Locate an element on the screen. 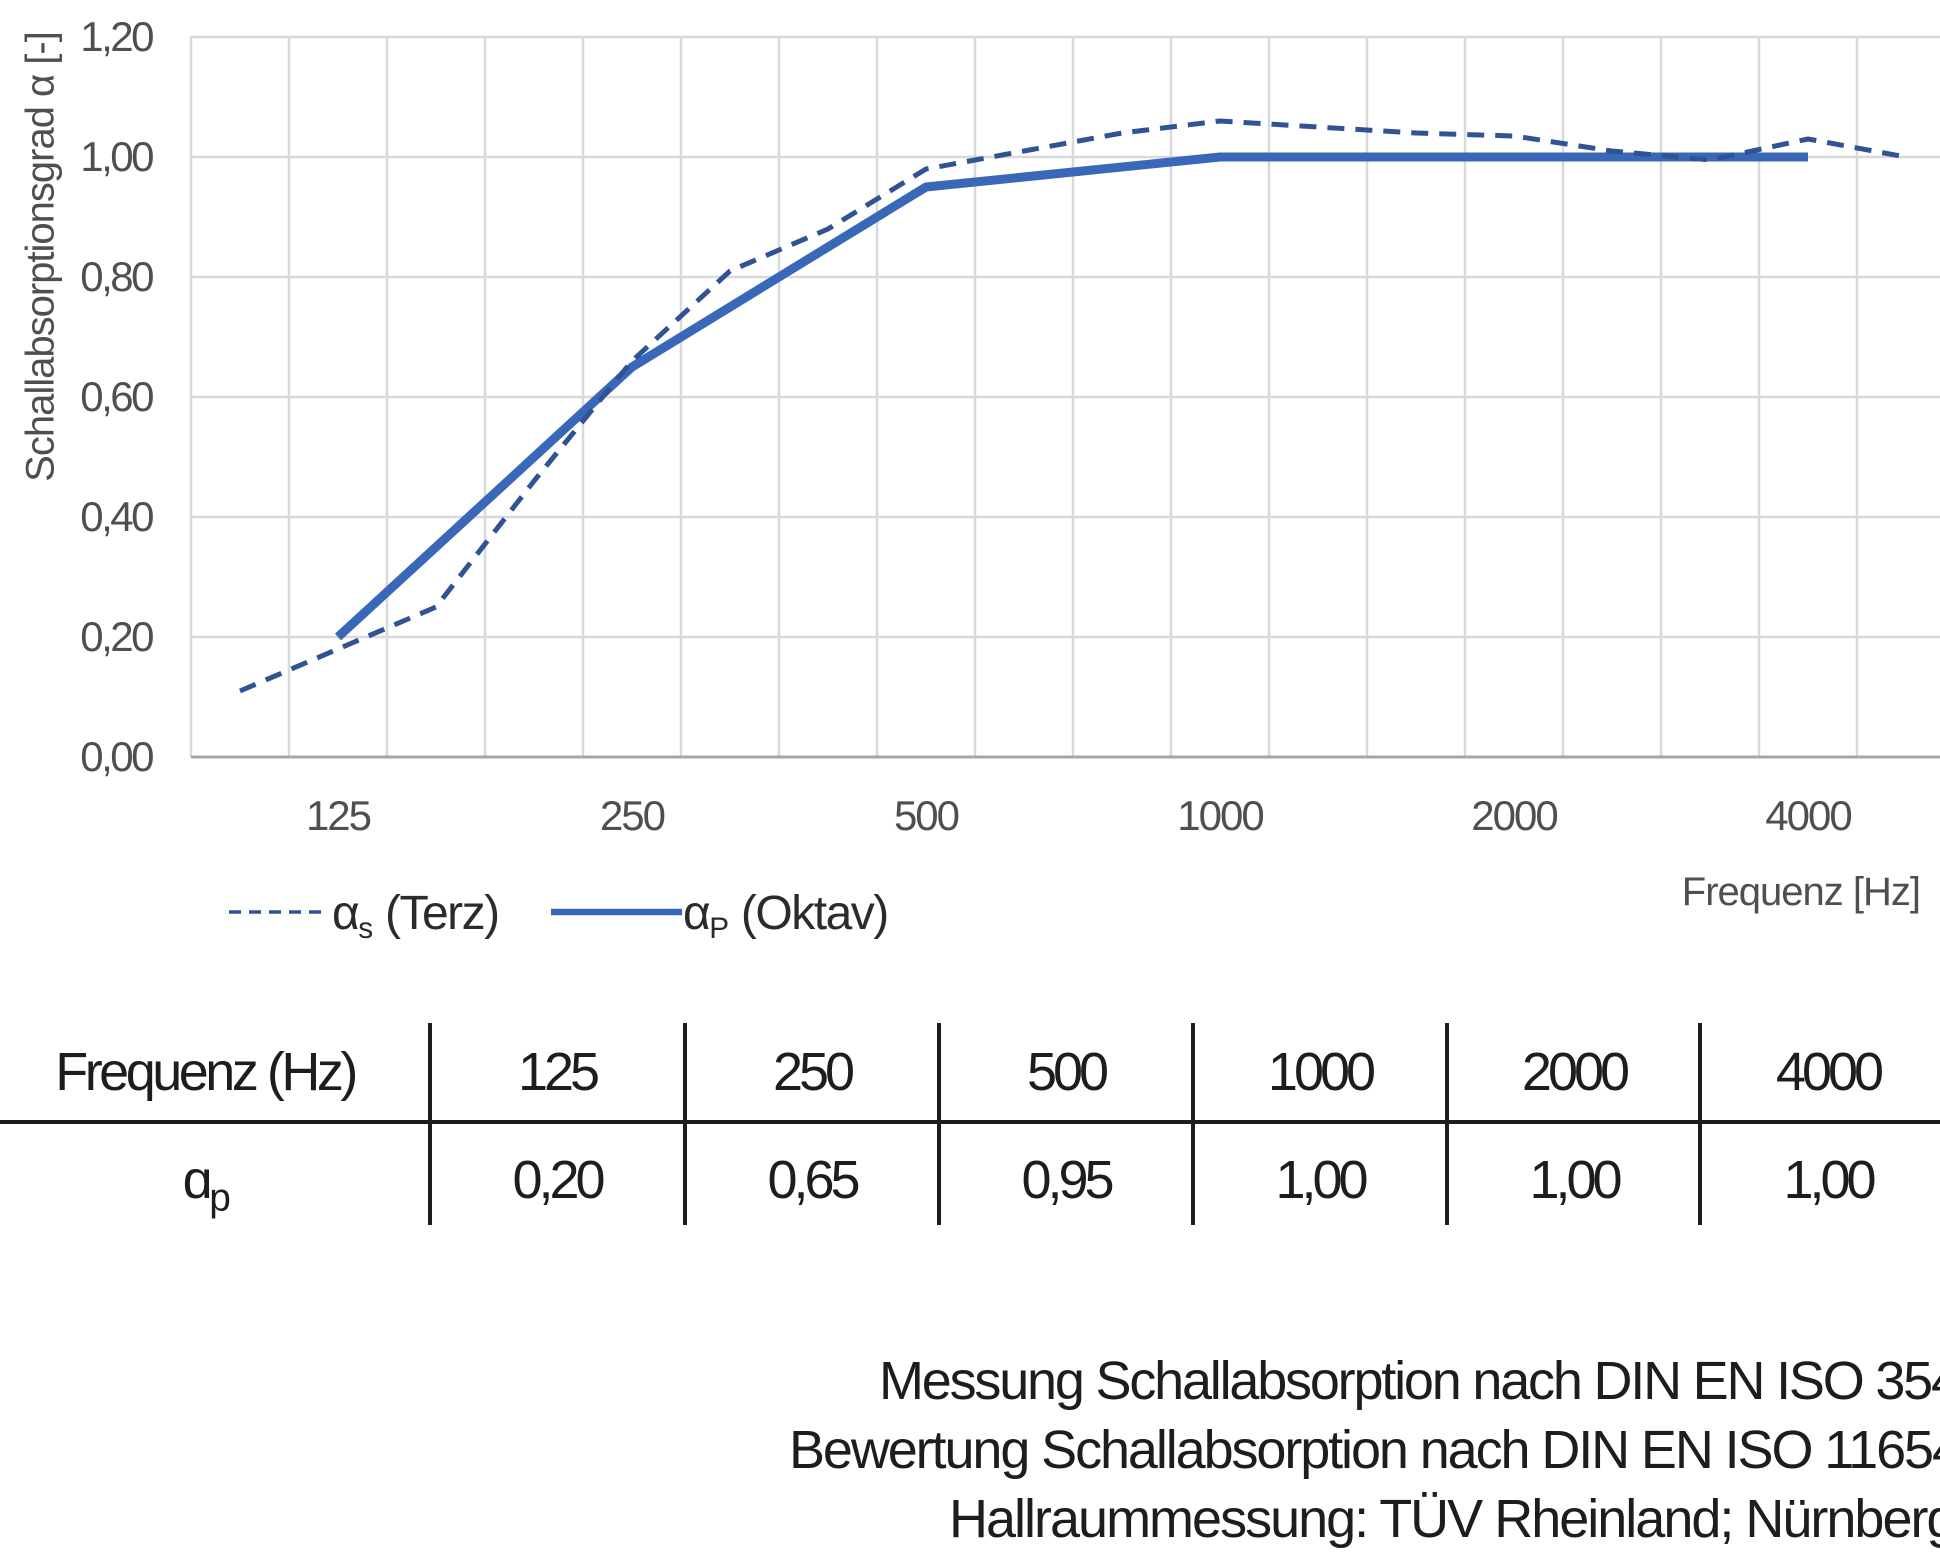  x-tick-125: 125 is located at coordinates (338, 815).